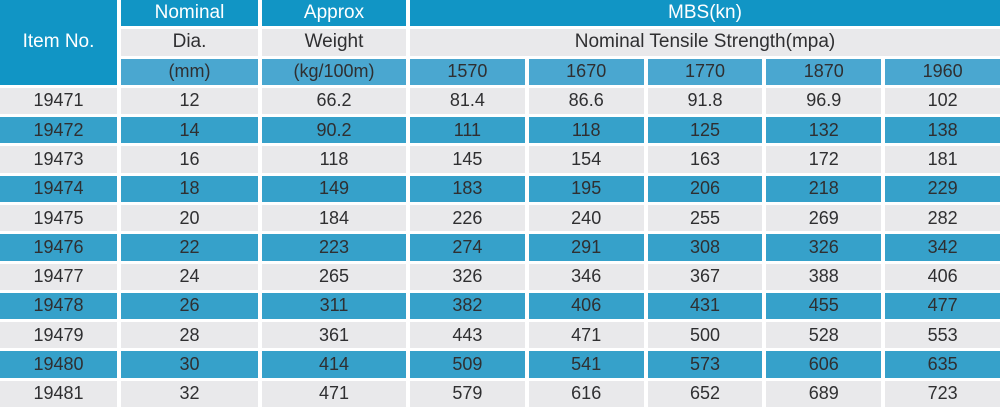 The width and height of the screenshot is (1000, 411). Describe the element at coordinates (58, 276) in the screenshot. I see `item-no-cell: 19477` at that location.